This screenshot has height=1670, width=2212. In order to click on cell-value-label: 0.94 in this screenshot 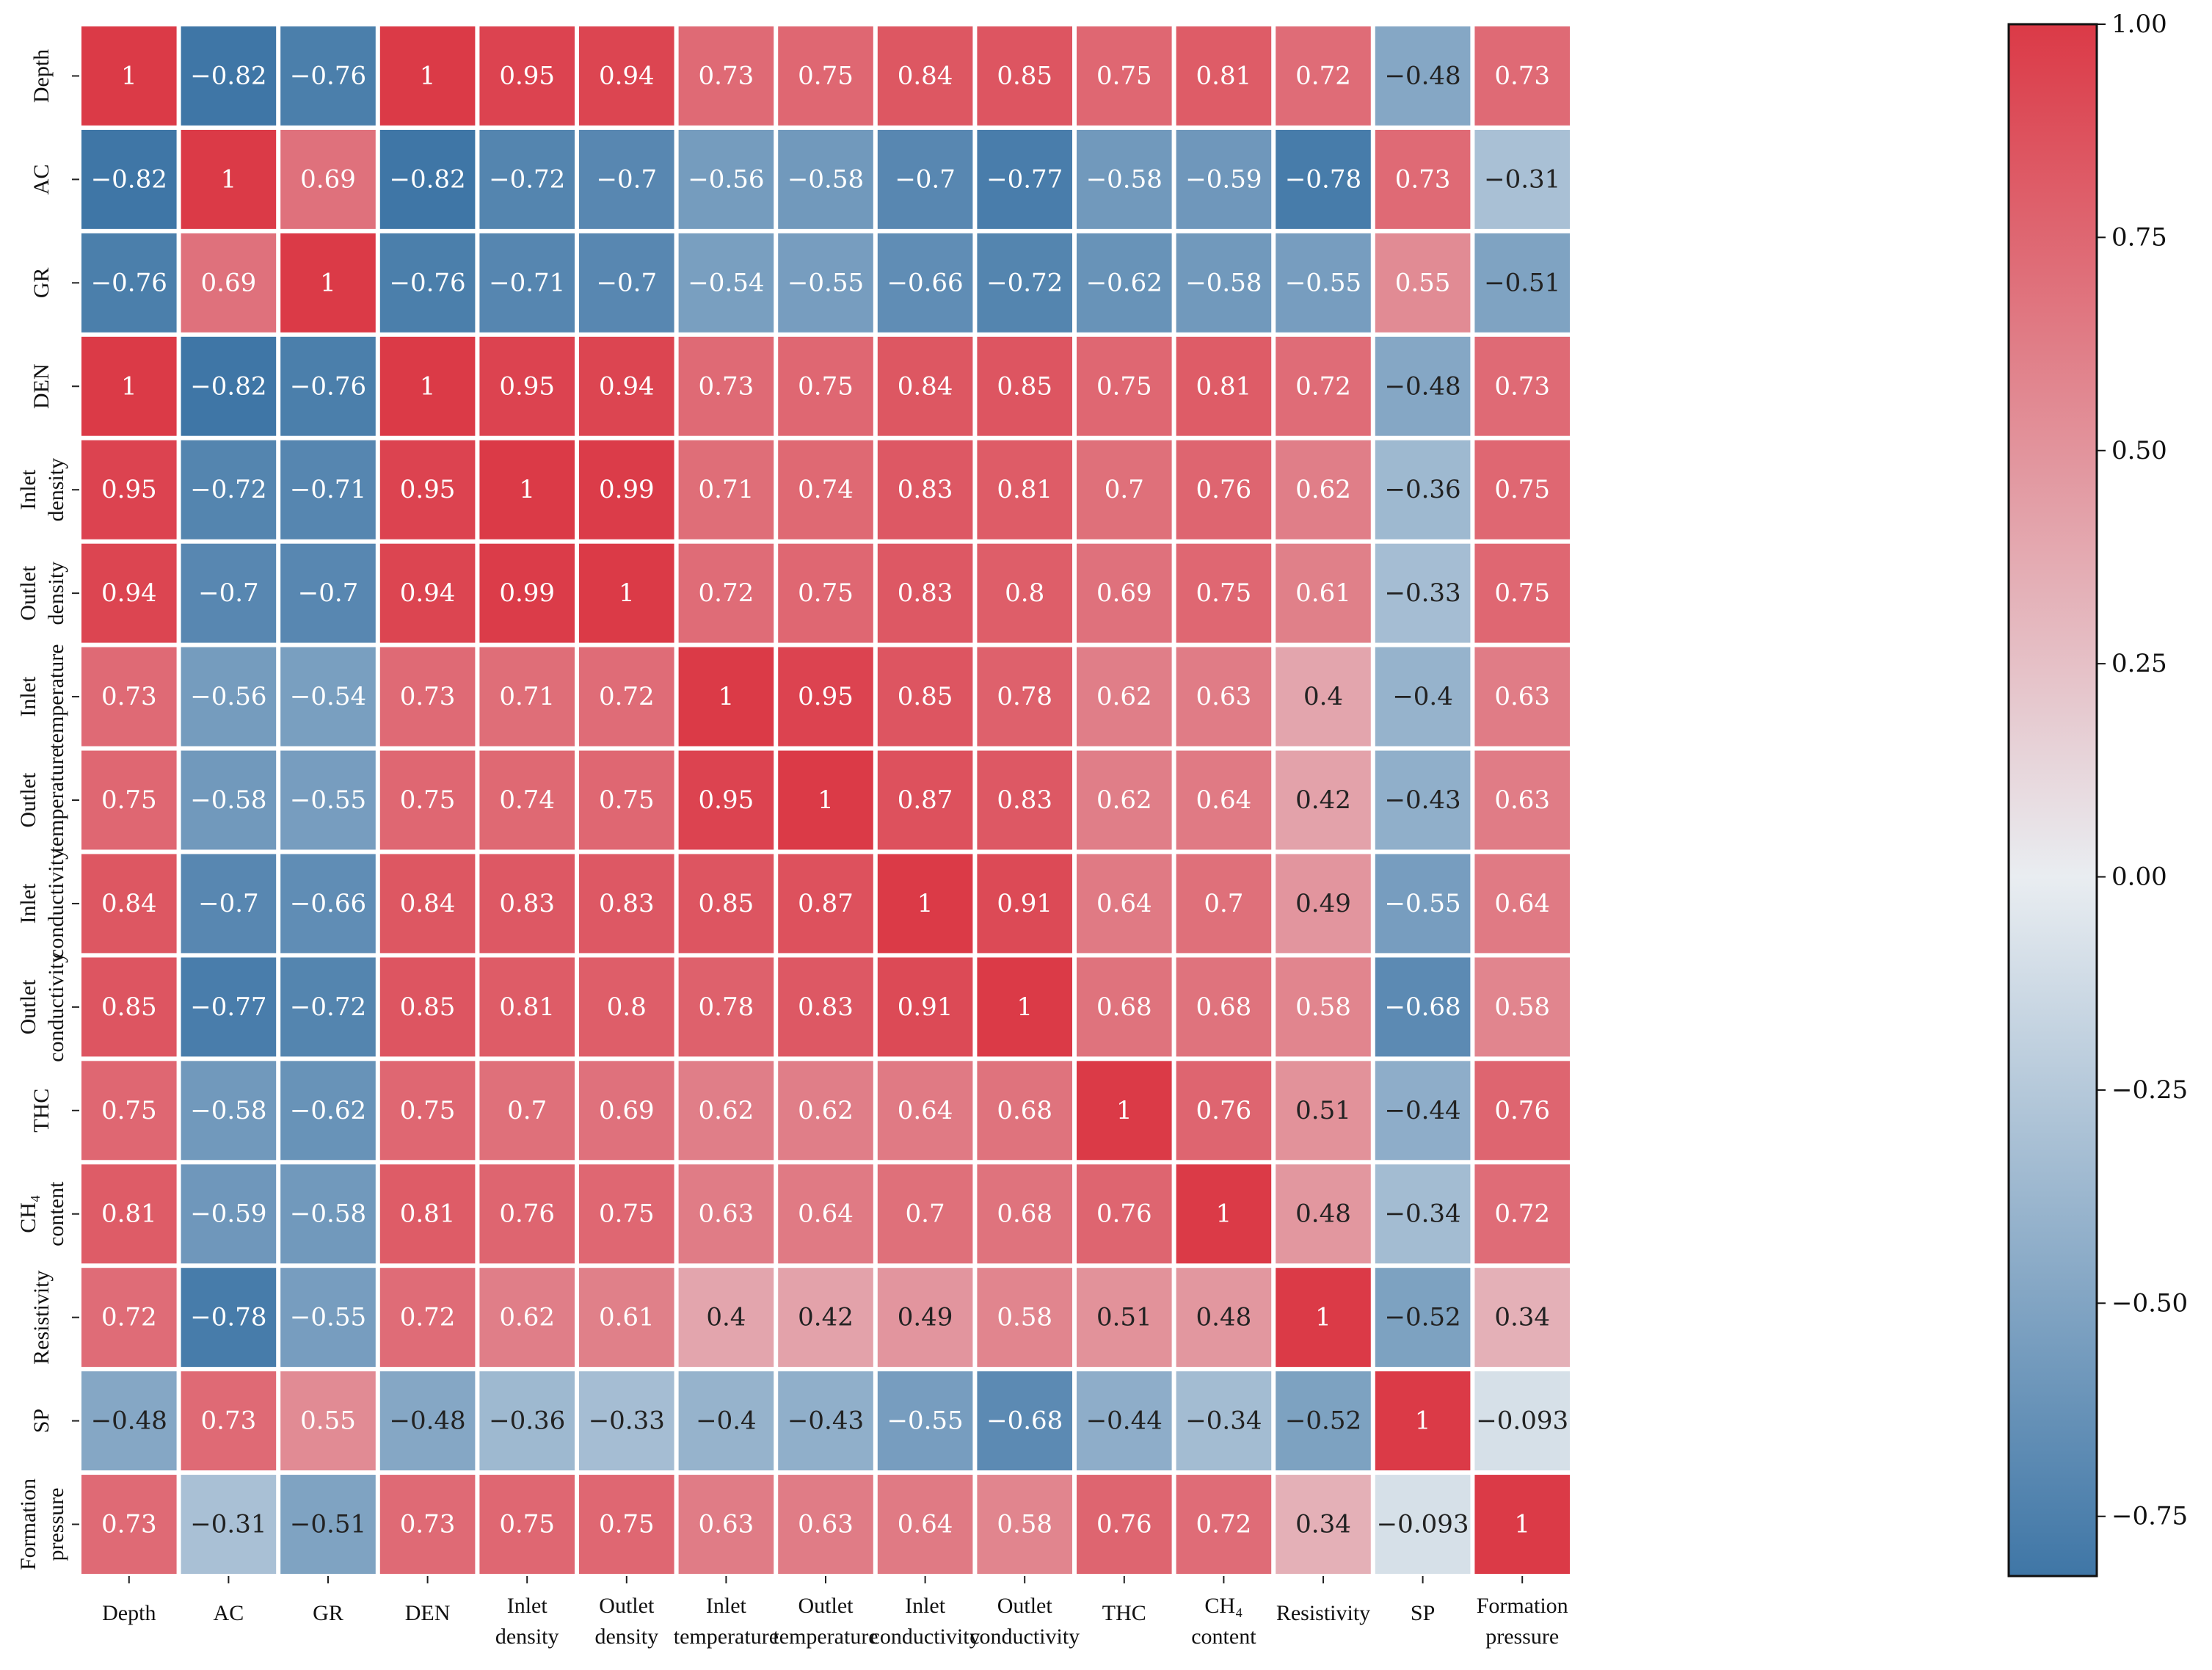, I will do `click(428, 593)`.